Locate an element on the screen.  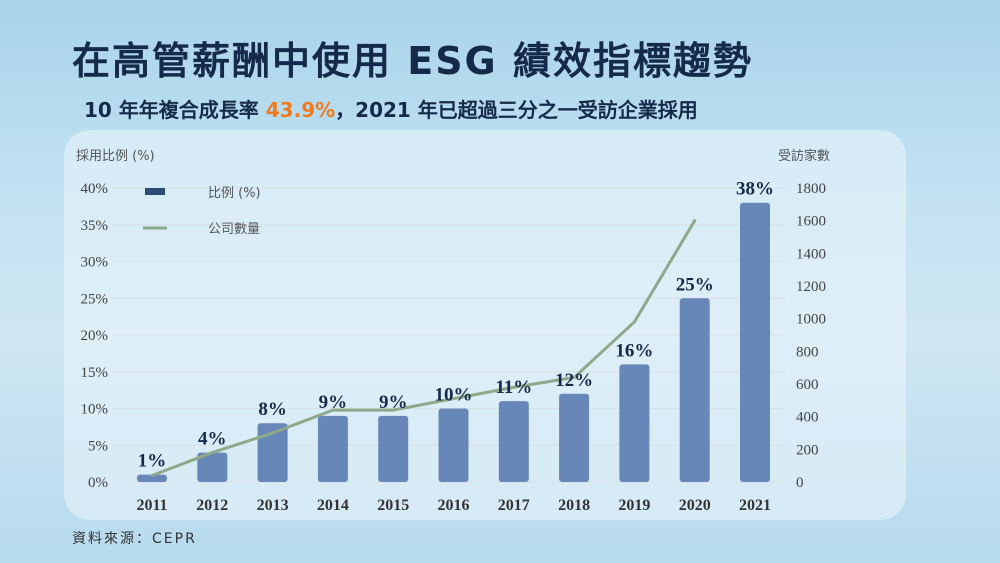
subtitle: 10 年年複合成長率 43.9%，2021 年已超過三分之一受訪企業採用 is located at coordinates (391, 108).